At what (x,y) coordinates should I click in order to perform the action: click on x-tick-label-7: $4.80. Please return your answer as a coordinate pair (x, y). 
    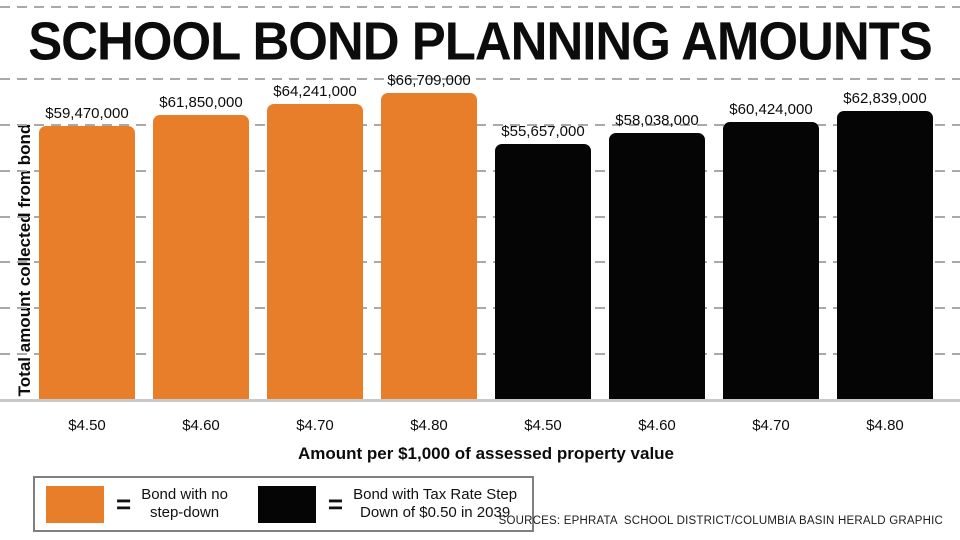
    Looking at the image, I should click on (885, 425).